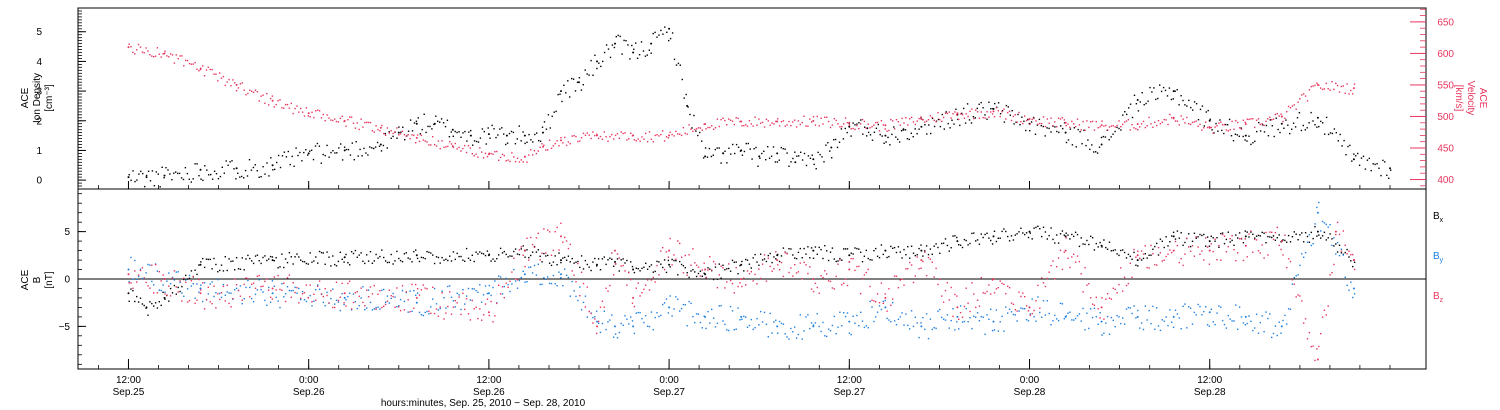 The width and height of the screenshot is (1500, 410). Describe the element at coordinates (1137, 260) in the screenshot. I see `bx-point-anchor` at that location.